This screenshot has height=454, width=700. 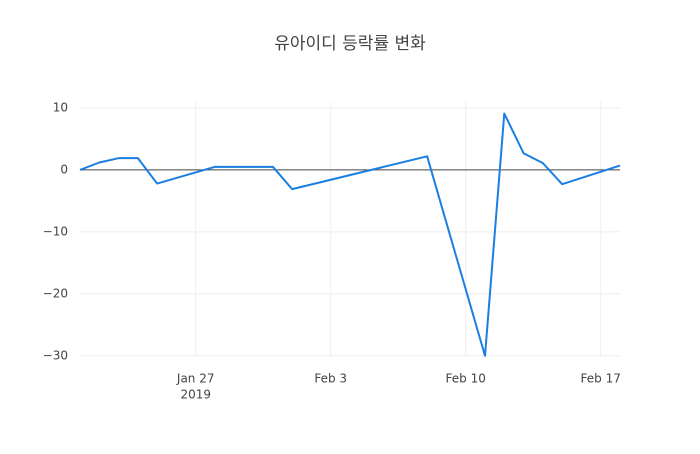 I want to click on x-year-label: 2019, so click(x=195, y=395).